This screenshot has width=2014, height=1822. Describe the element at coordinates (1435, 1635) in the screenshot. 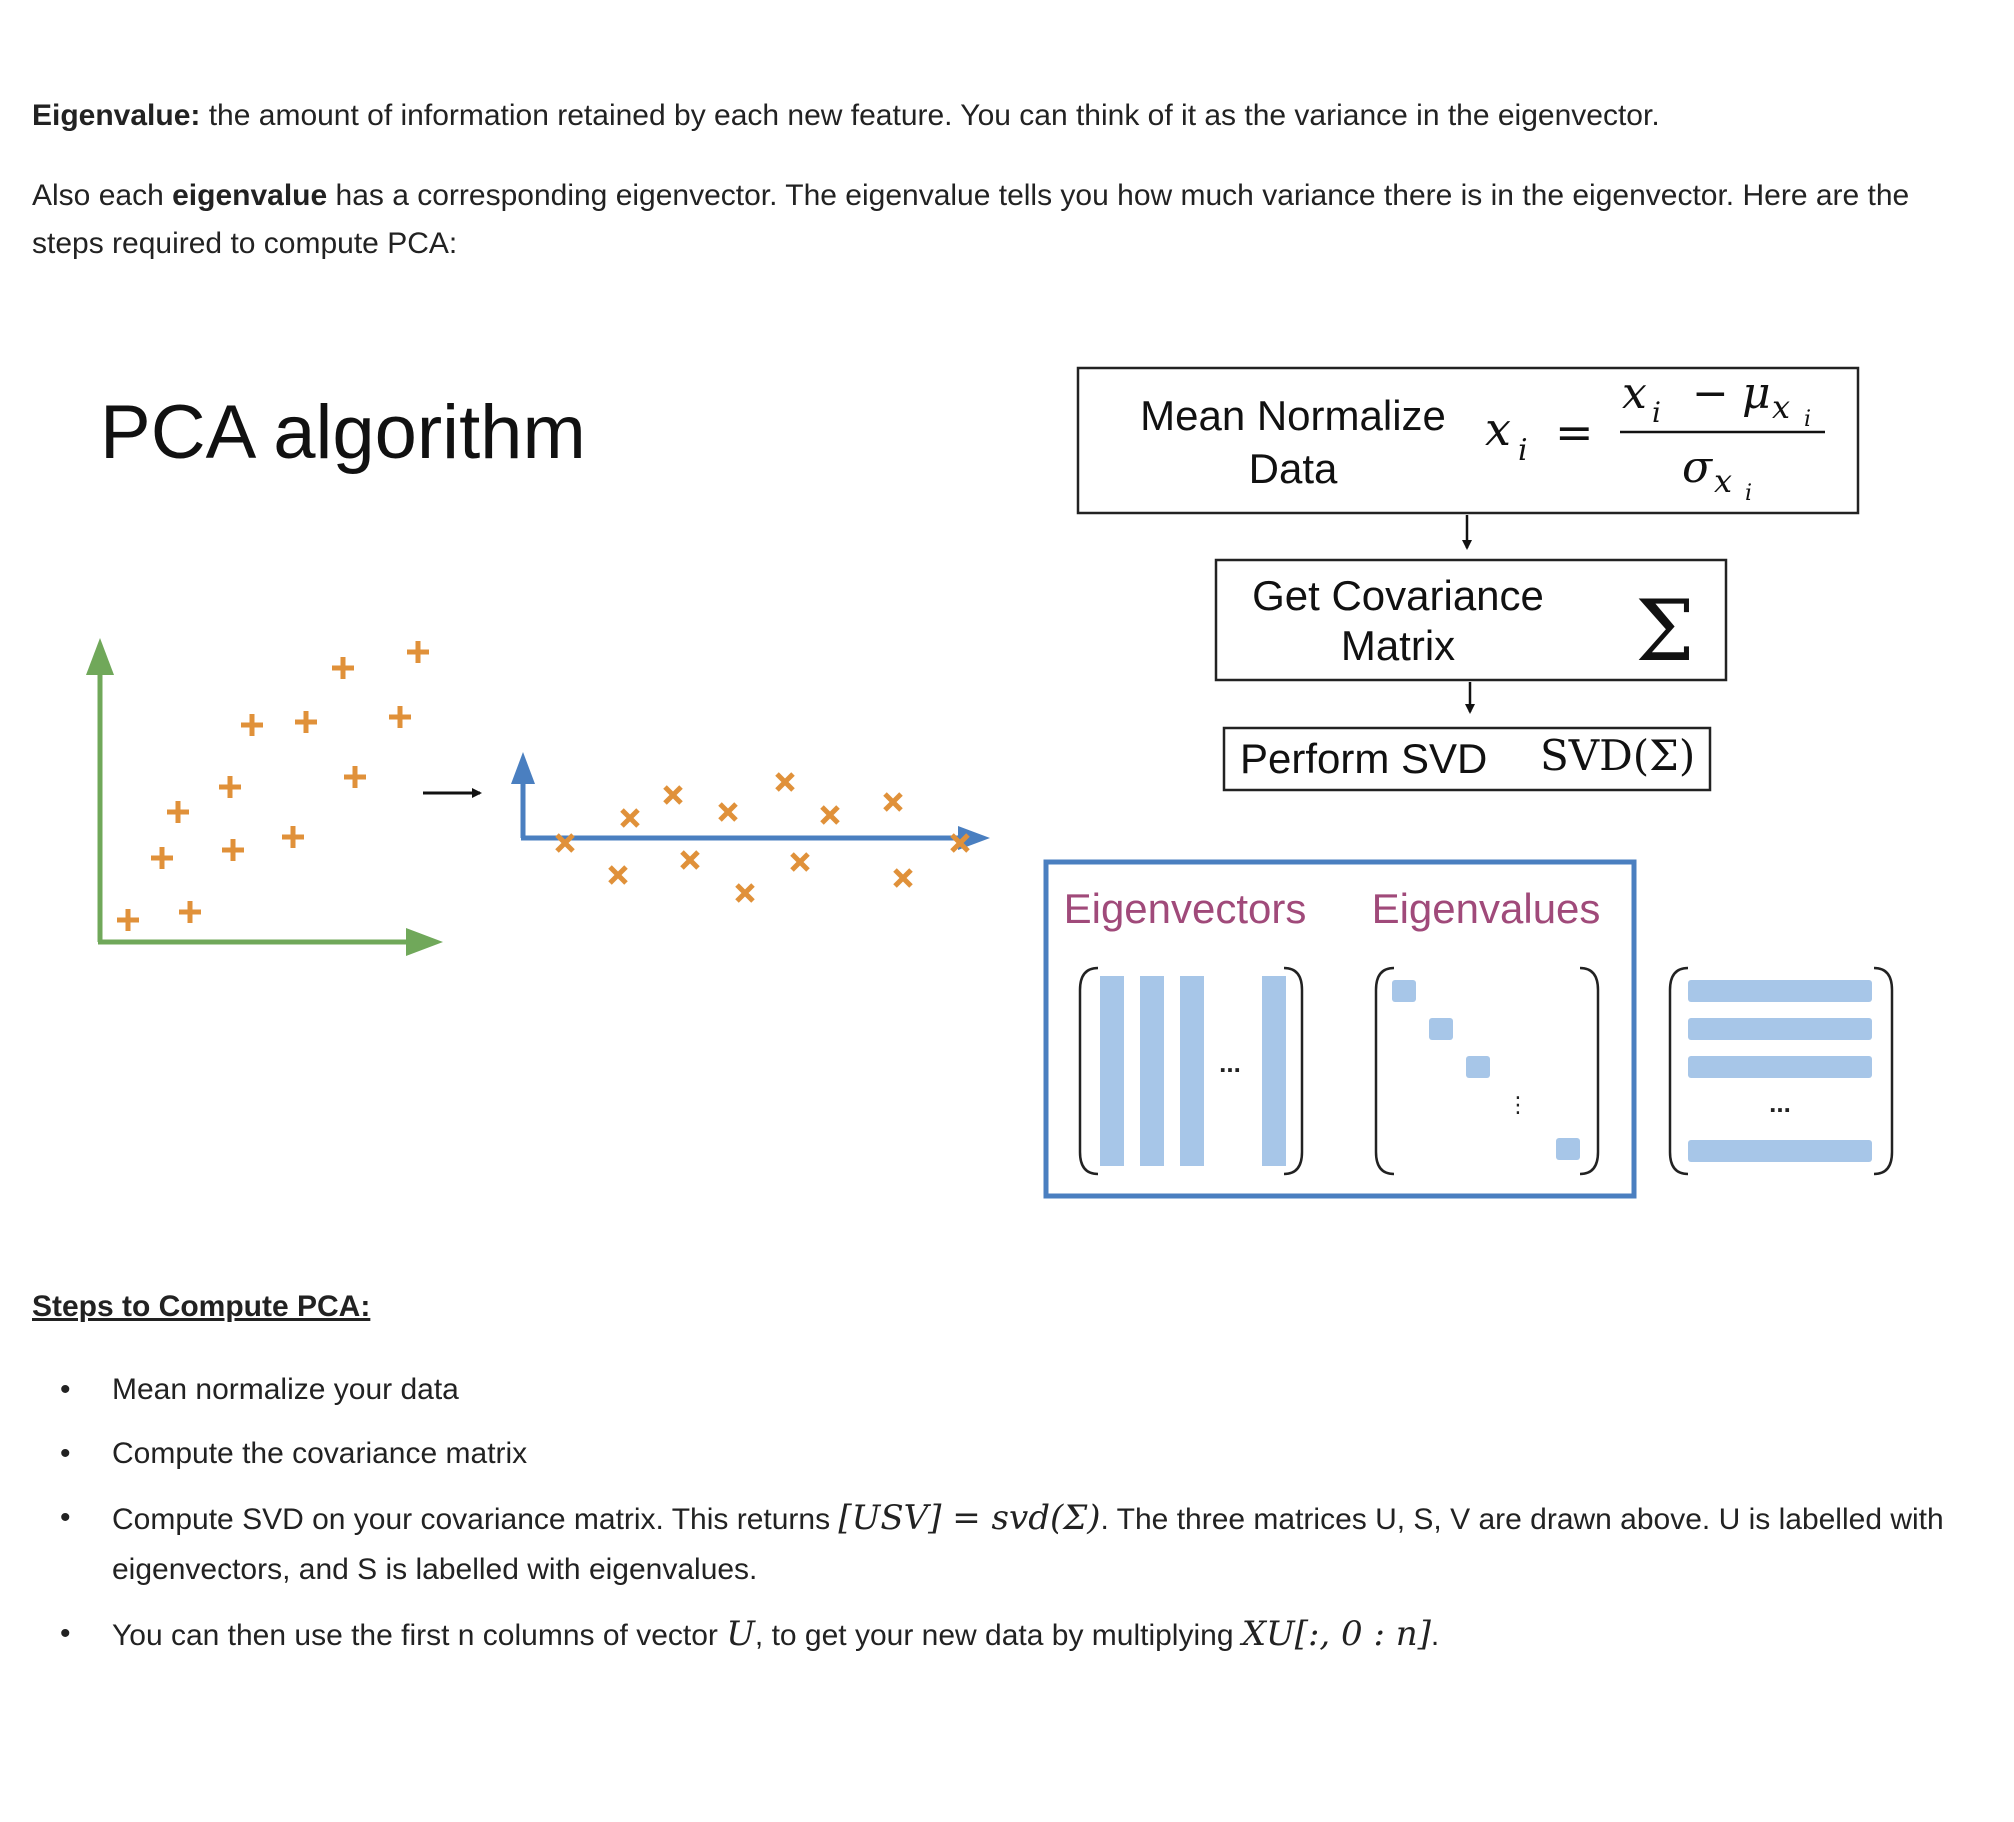

I see `step-item-4-post: .` at that location.